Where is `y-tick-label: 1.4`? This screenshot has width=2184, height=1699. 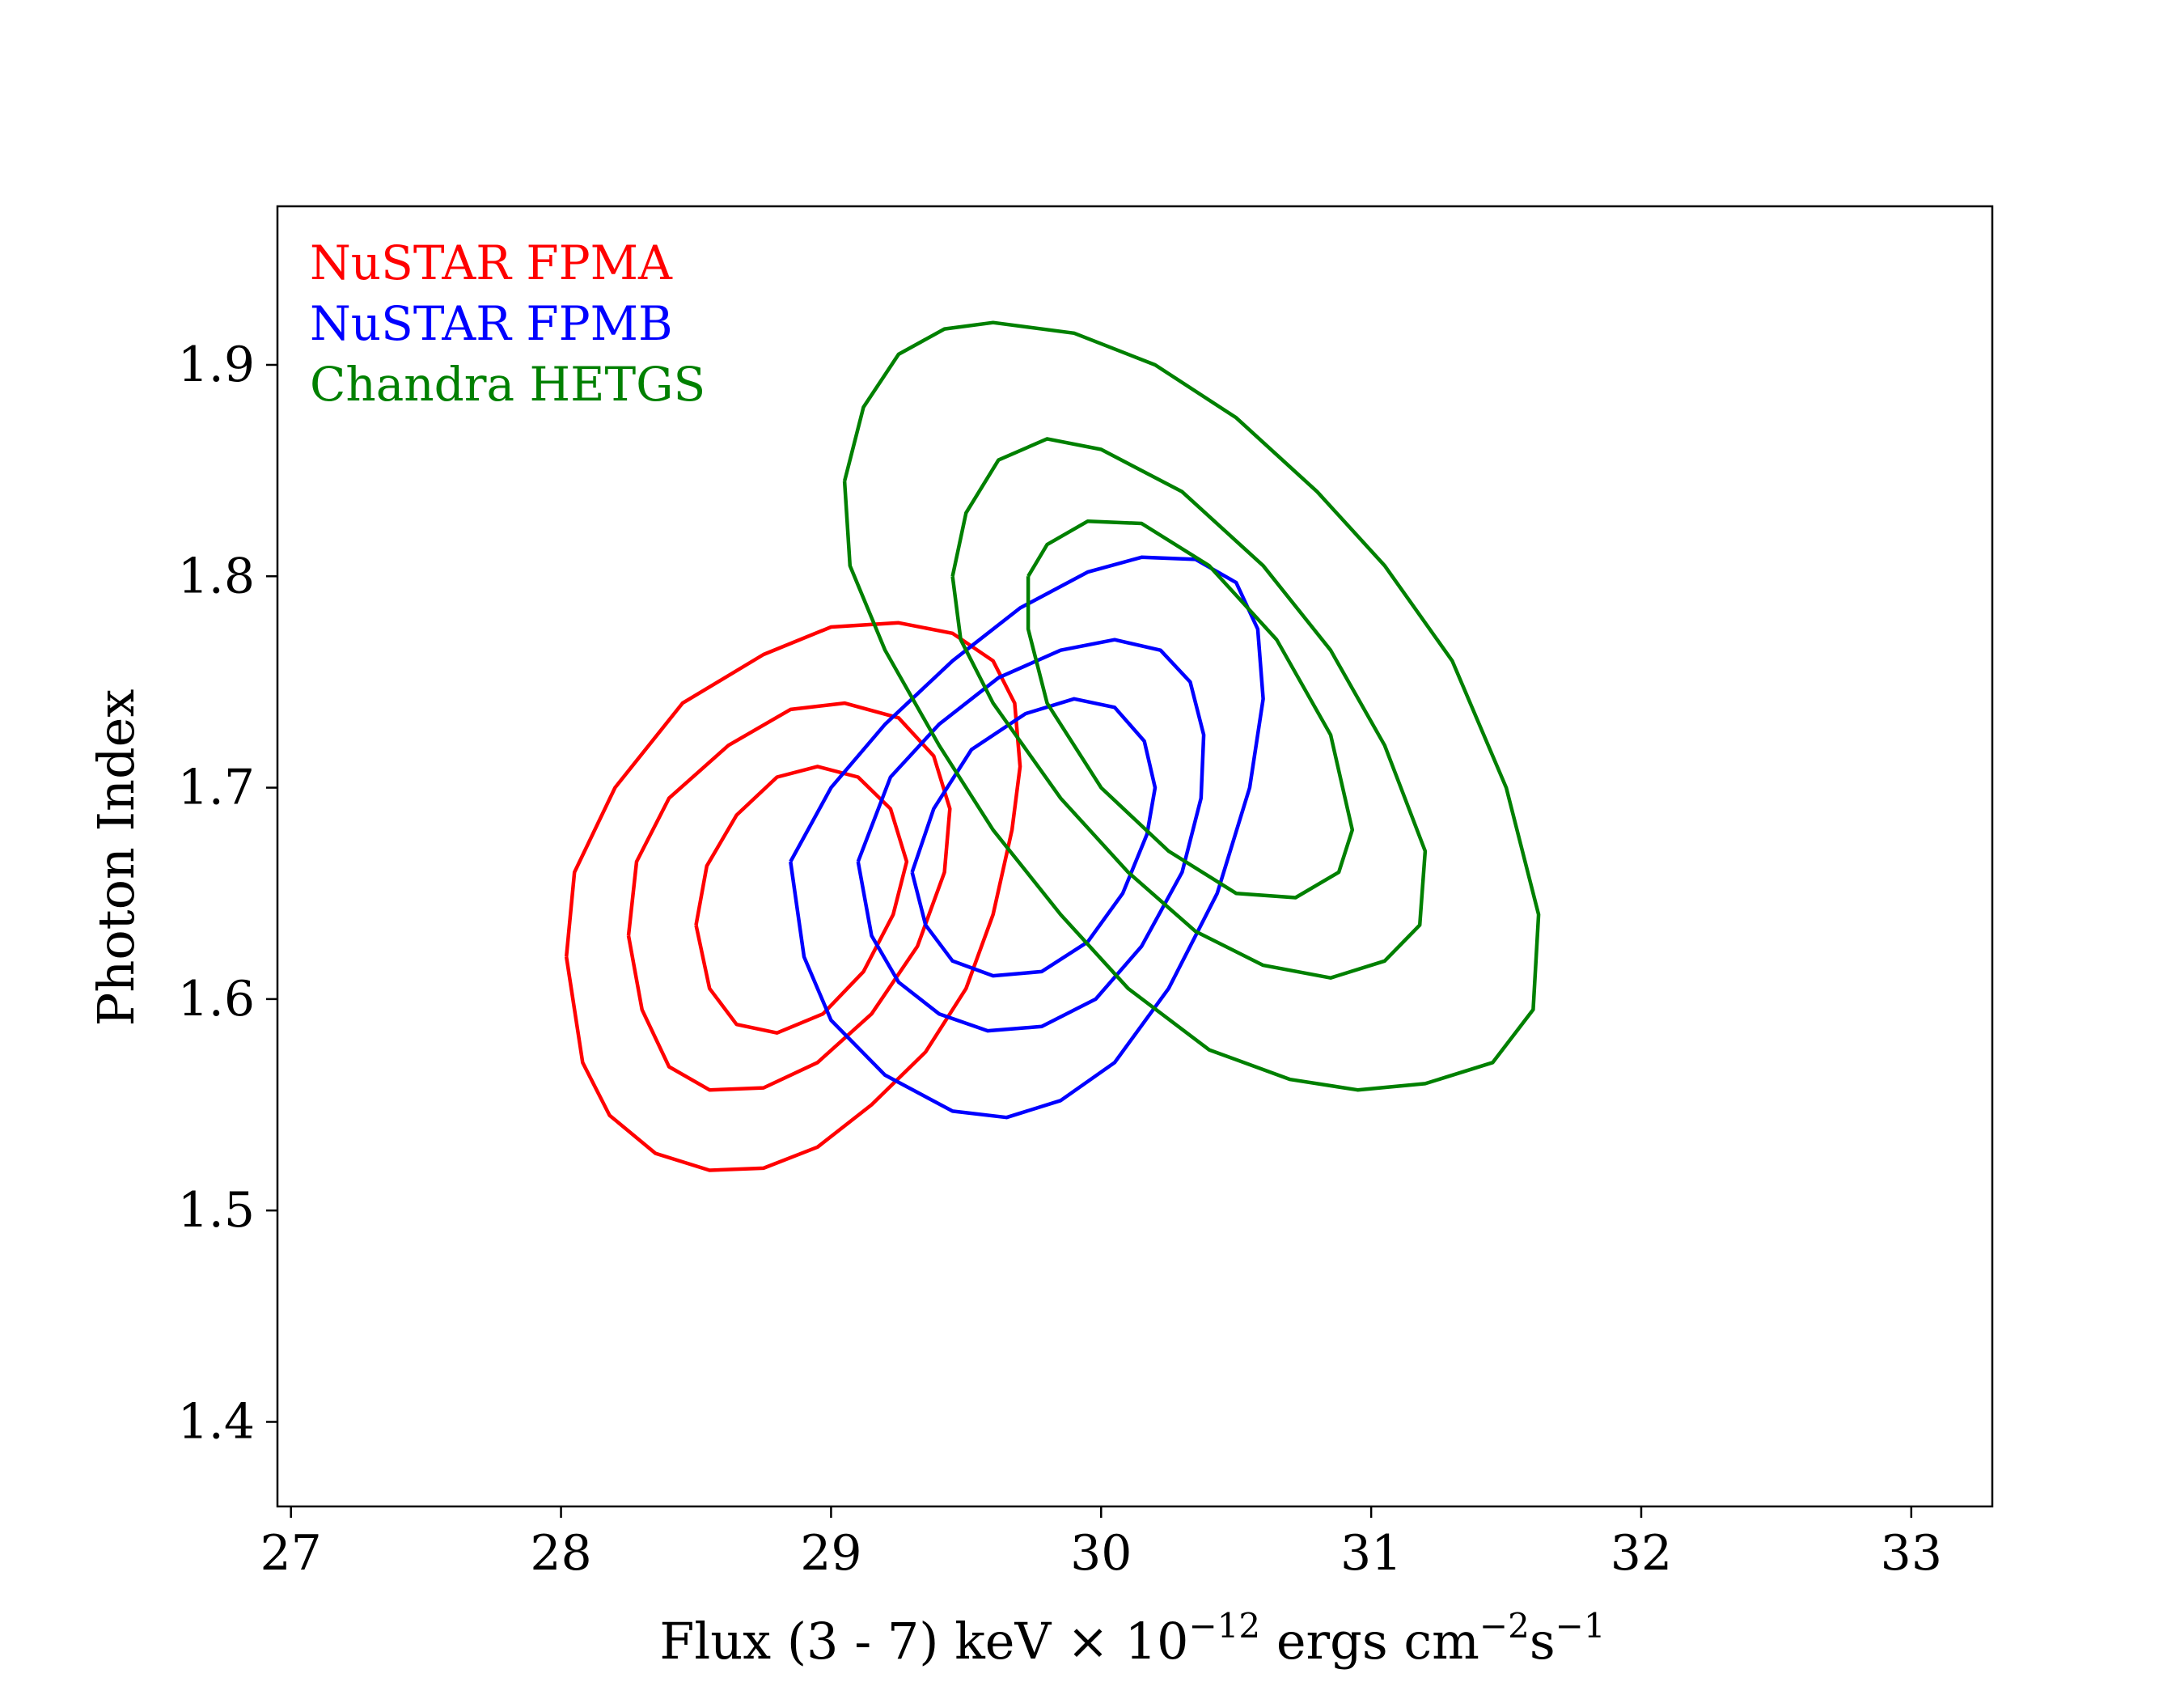 y-tick-label: 1.4 is located at coordinates (216, 1421).